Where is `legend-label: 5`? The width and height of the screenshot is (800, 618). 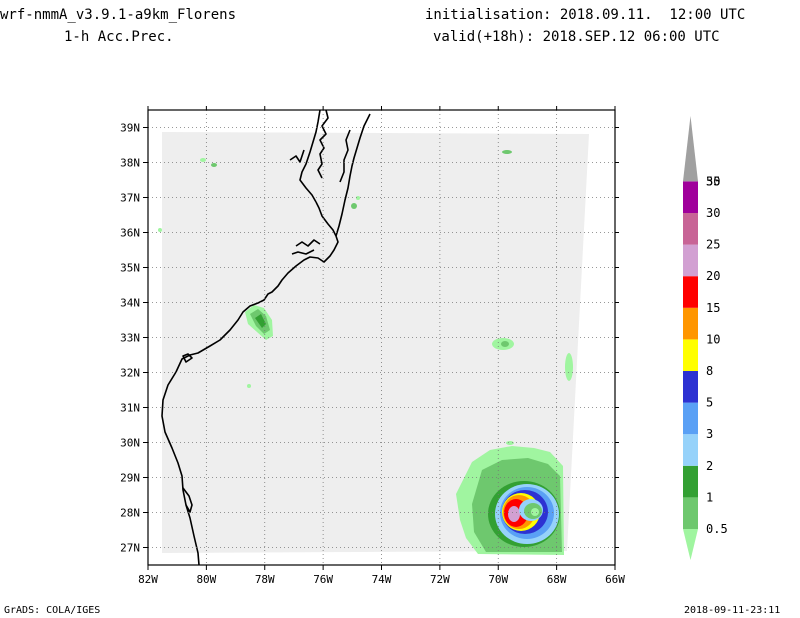
legend-label: 5 is located at coordinates (709, 403).